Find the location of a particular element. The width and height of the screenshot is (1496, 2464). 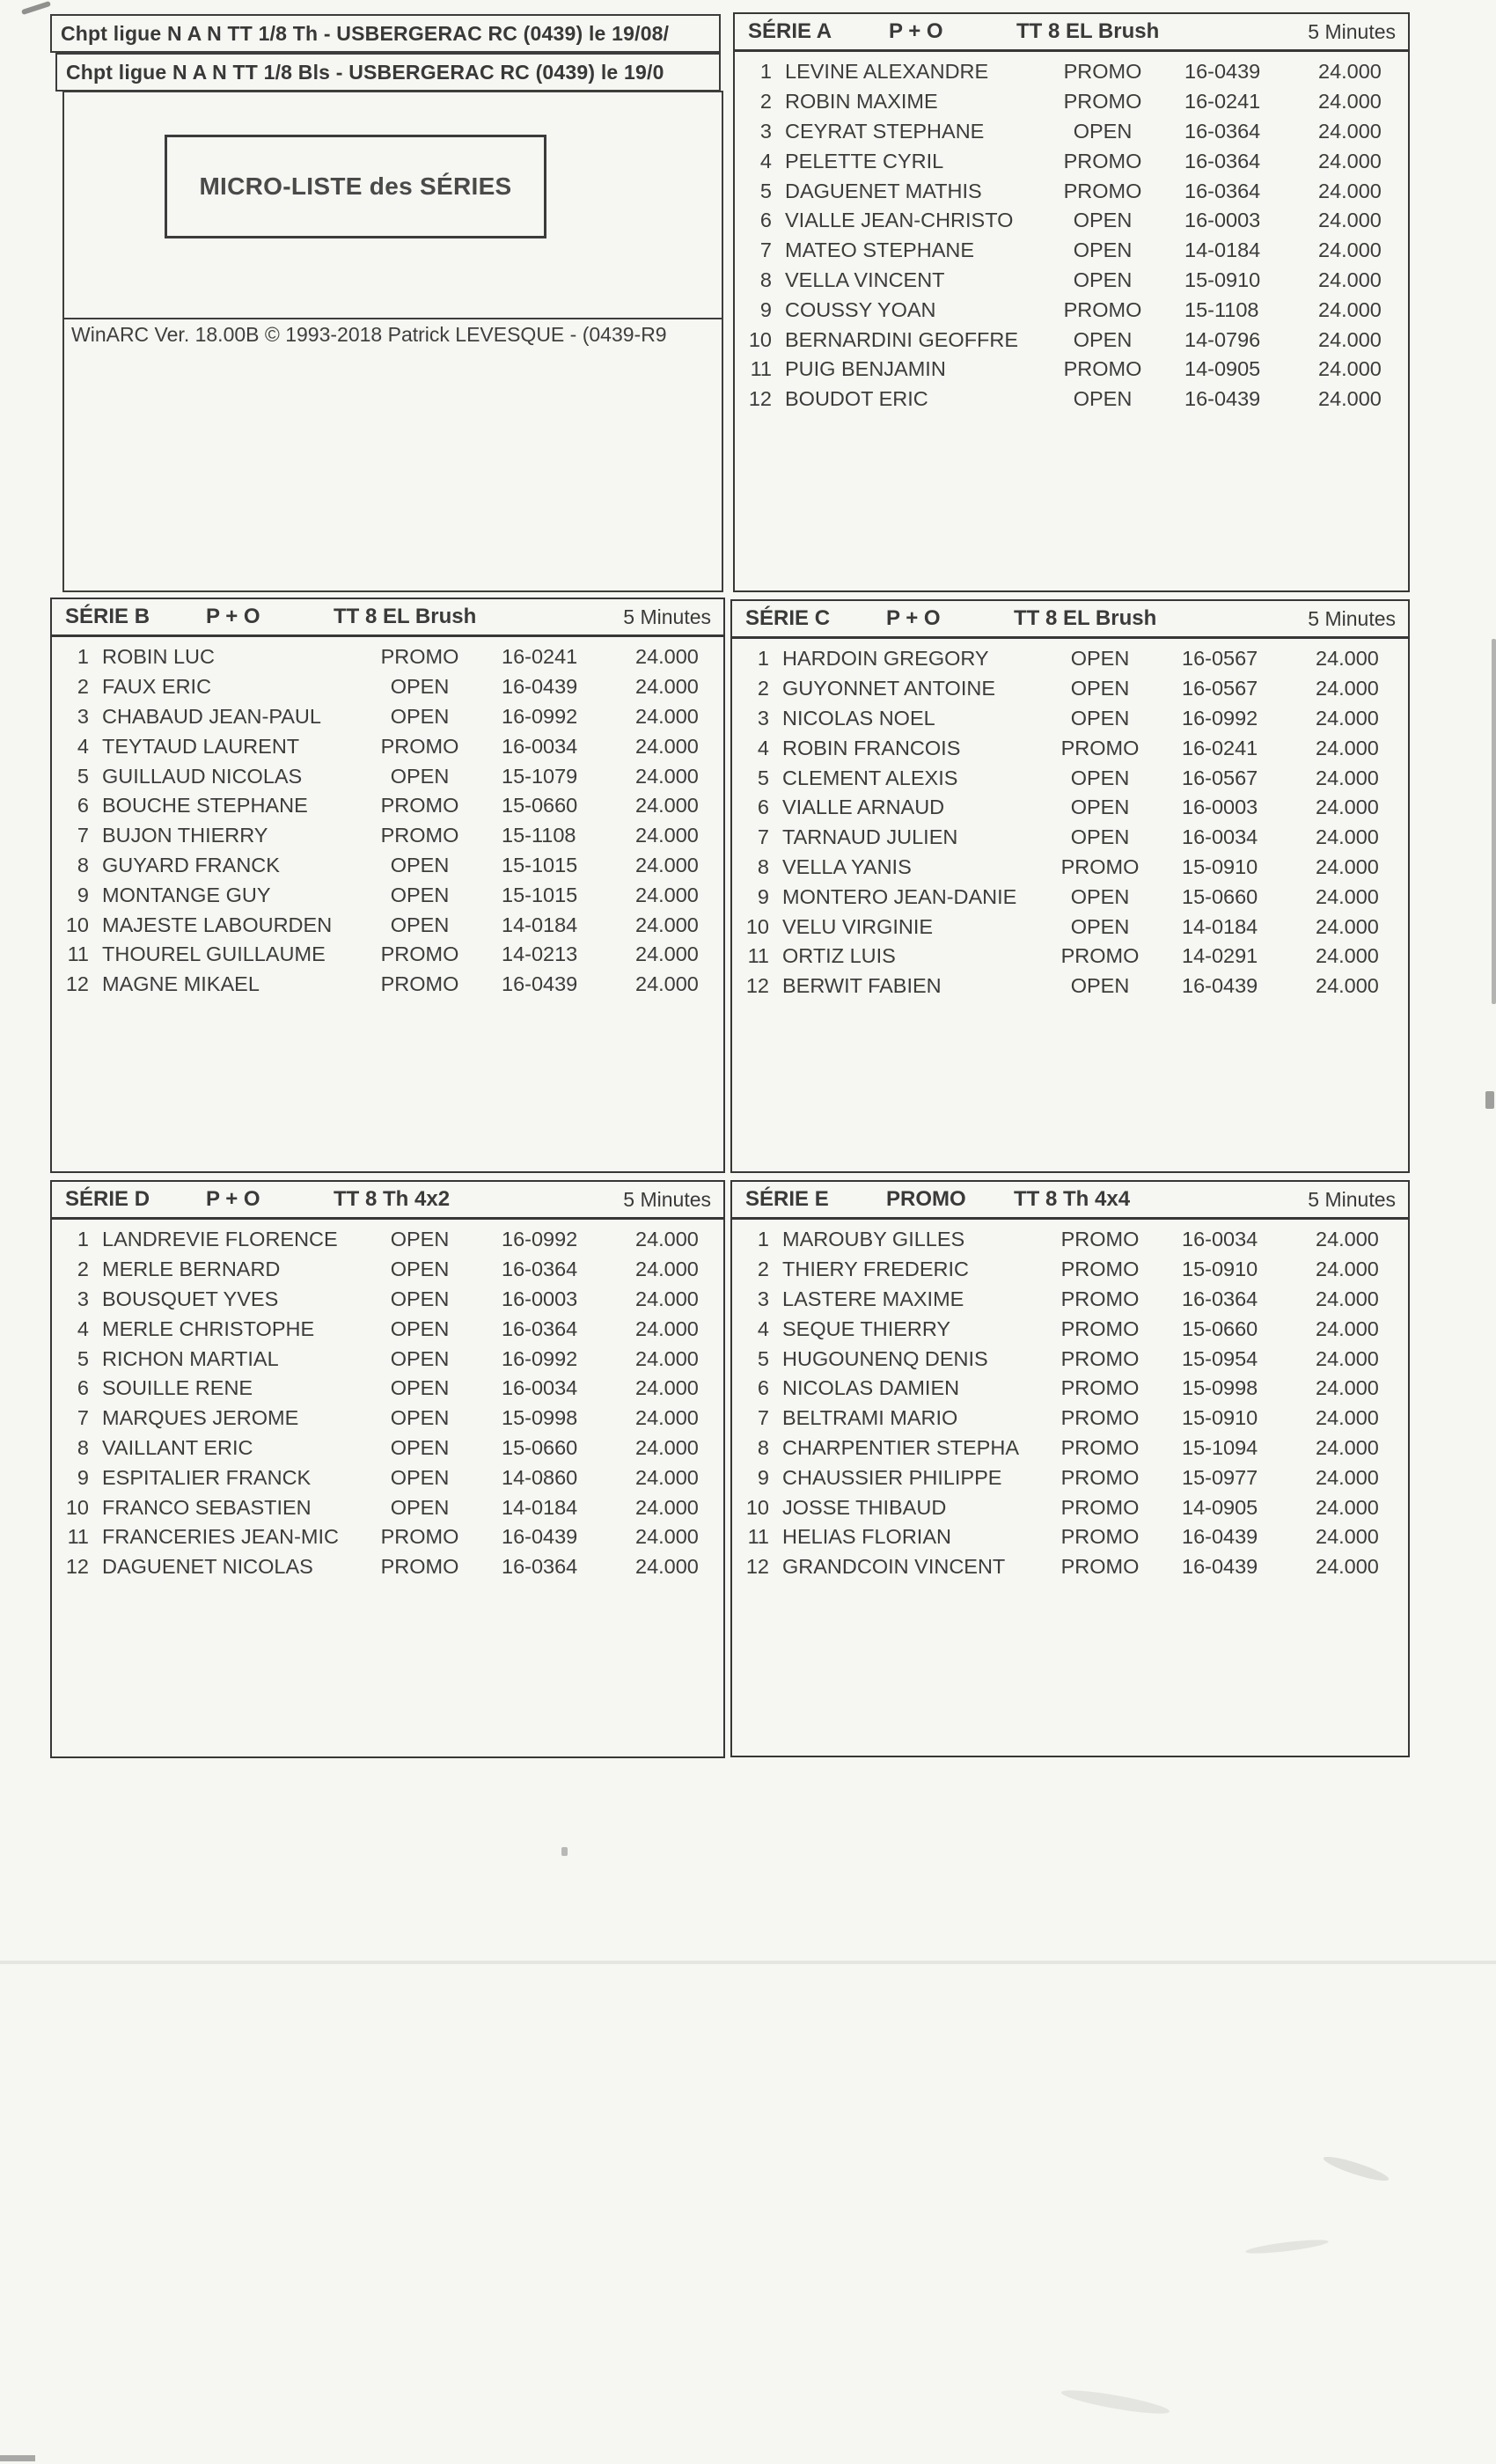

serie-a-header: SÉRIE A P + O TT 8 EL Brush 5 Minutes is located at coordinates (1072, 33).